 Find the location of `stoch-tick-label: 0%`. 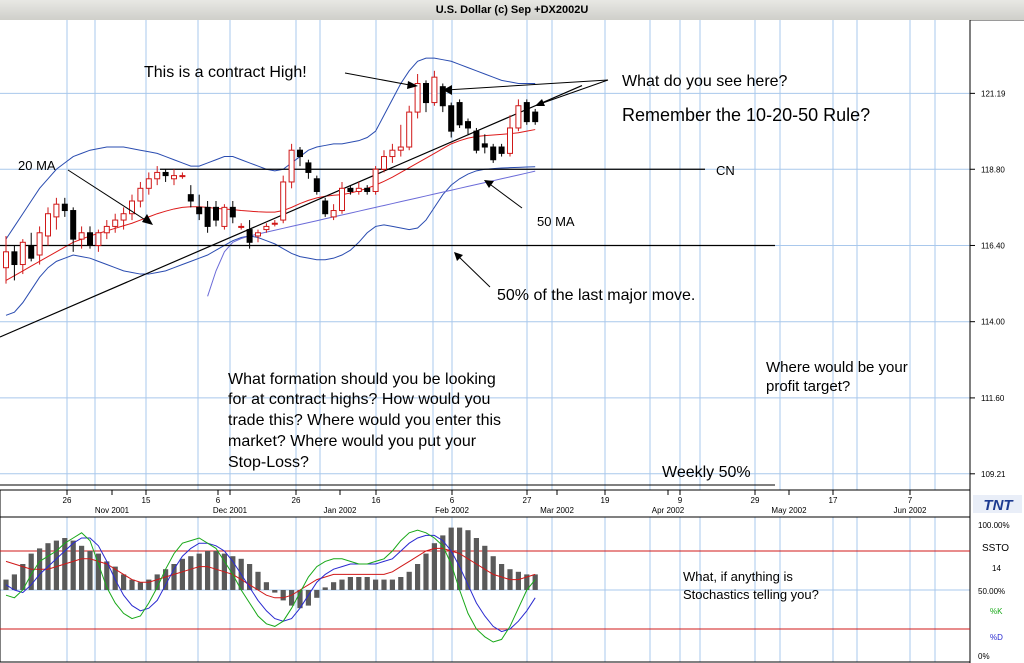

stoch-tick-label: 0% is located at coordinates (984, 656).